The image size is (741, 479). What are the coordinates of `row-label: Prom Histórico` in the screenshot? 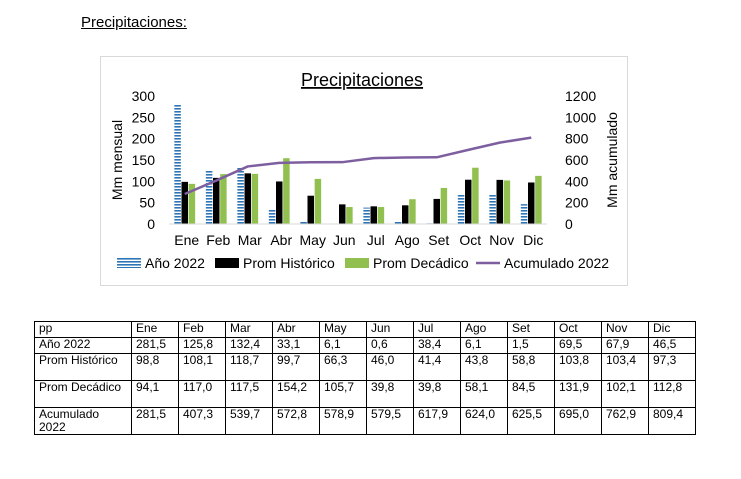 It's located at (83, 367).